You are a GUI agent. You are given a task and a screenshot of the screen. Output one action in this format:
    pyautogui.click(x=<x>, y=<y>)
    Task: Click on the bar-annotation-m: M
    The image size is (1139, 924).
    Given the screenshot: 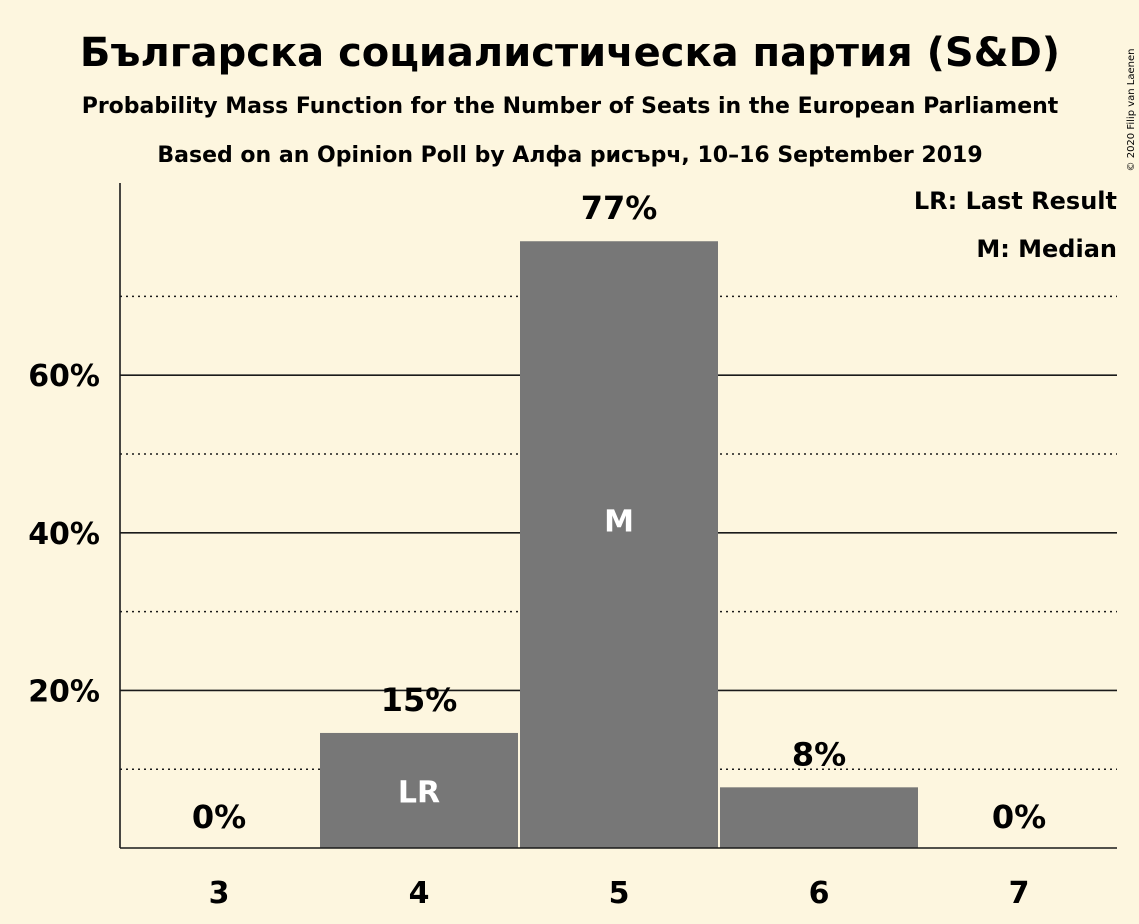 What is the action you would take?
    pyautogui.click(x=619, y=522)
    